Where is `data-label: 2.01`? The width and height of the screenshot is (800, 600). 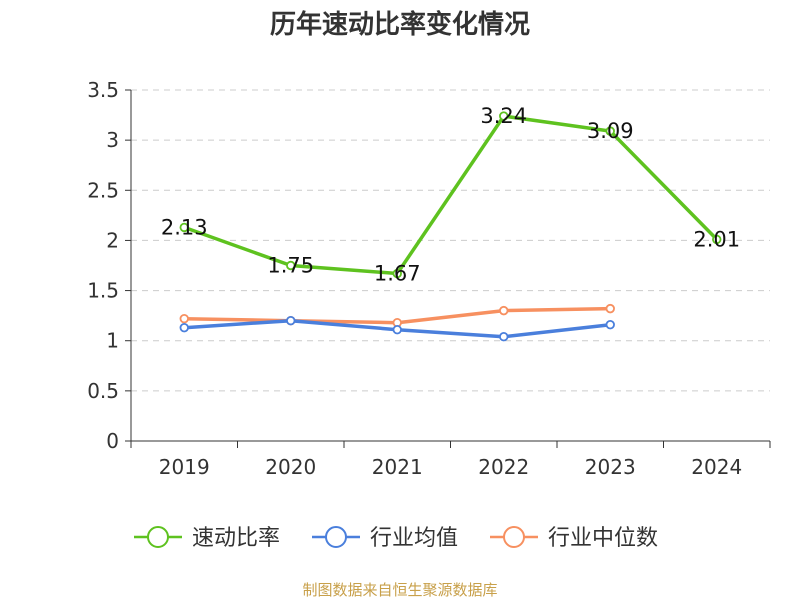
data-label: 2.01 is located at coordinates (716, 239).